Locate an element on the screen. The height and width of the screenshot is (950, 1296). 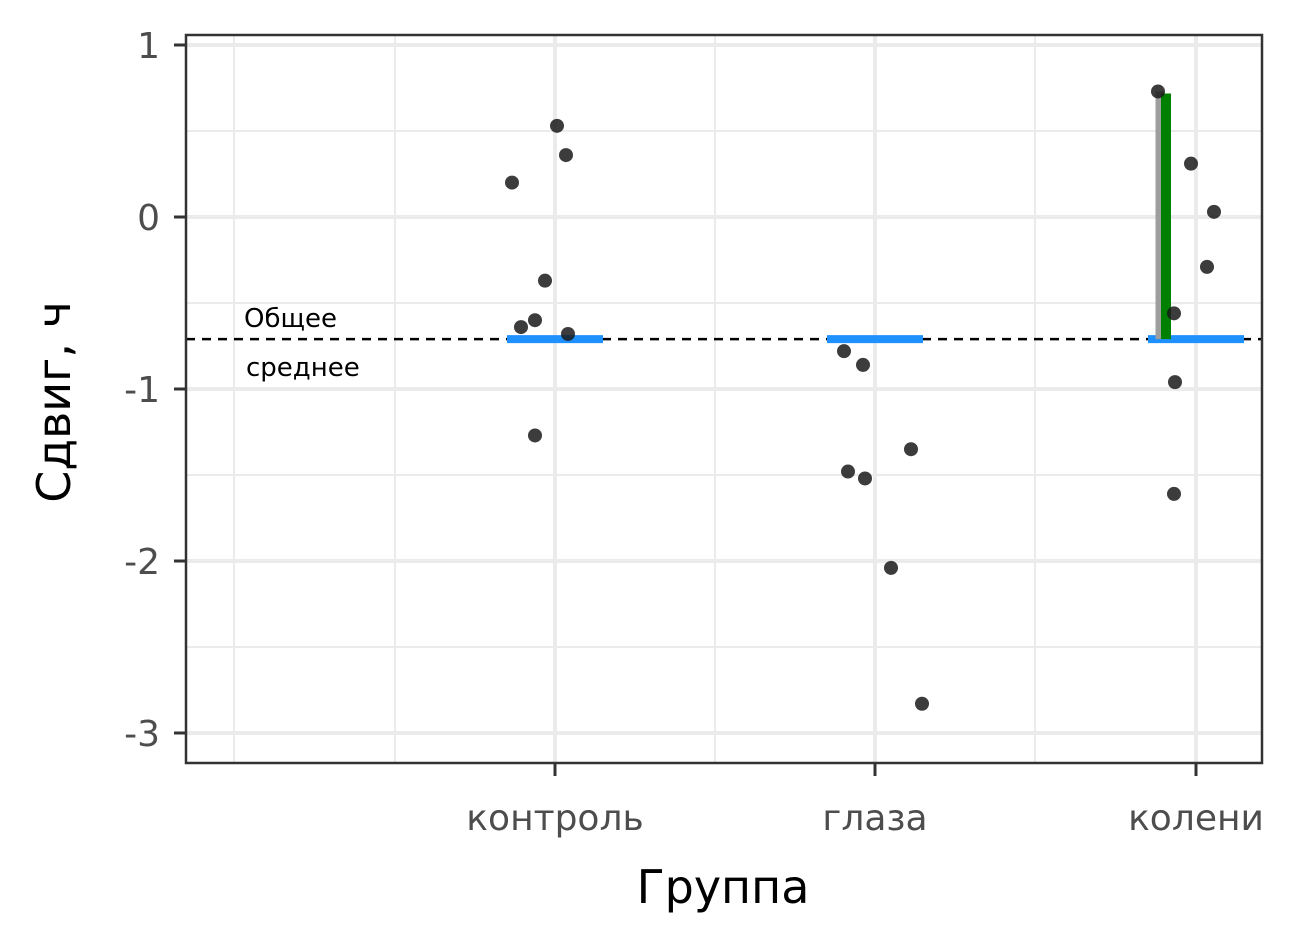
y-tick-label: -3 is located at coordinates (142, 734).